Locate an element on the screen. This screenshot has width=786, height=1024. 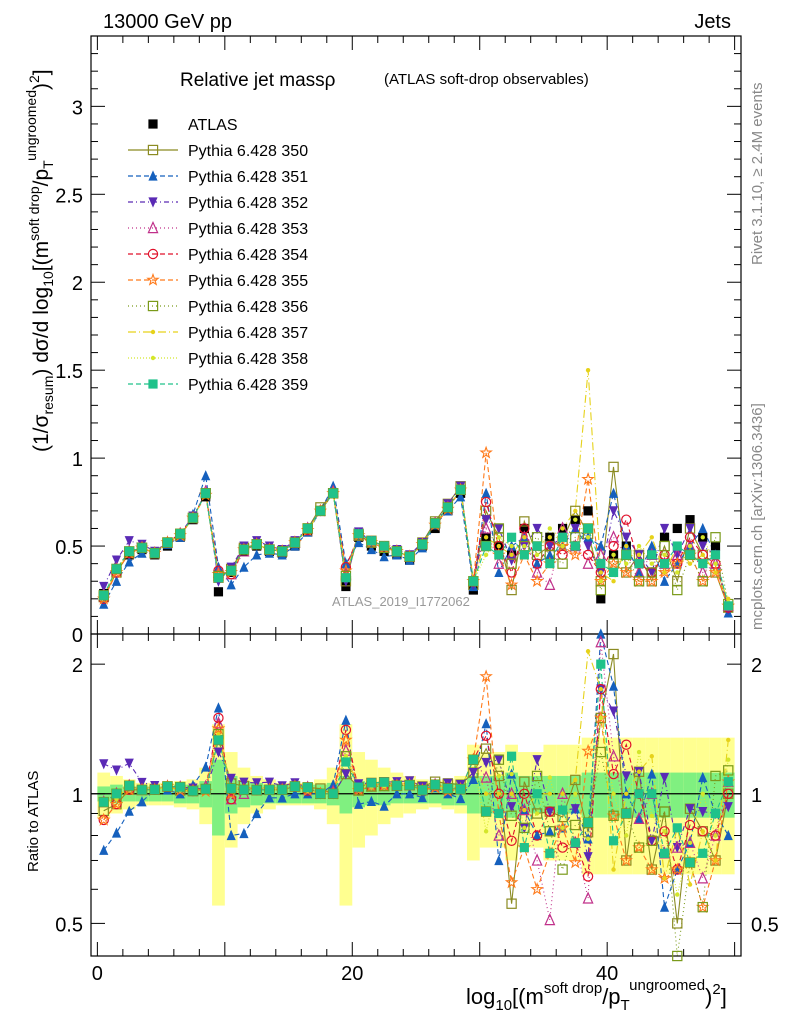
main-y-tick-label: 2.5 is located at coordinates (69, 196).